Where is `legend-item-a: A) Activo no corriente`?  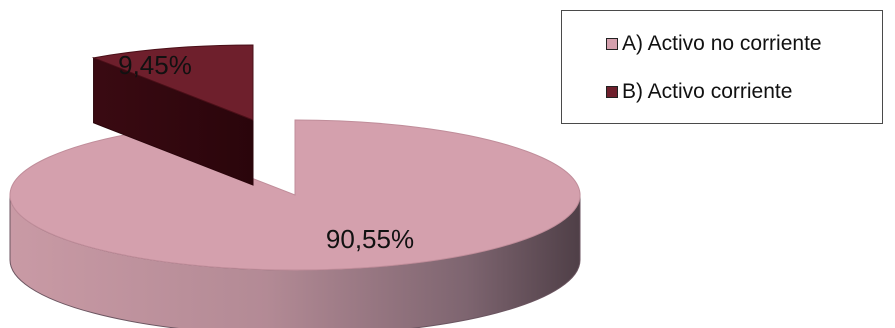 legend-item-a: A) Activo no corriente is located at coordinates (714, 44).